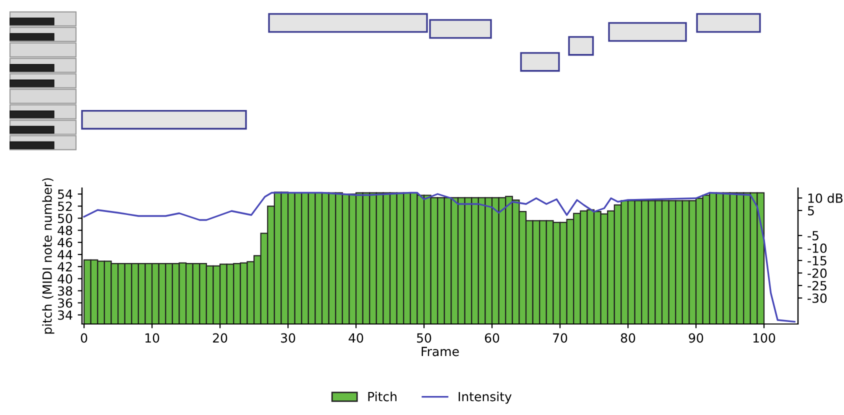 The height and width of the screenshot is (415, 844). What do you see at coordinates (65, 291) in the screenshot?
I see `y-tick-label: 38` at bounding box center [65, 291].